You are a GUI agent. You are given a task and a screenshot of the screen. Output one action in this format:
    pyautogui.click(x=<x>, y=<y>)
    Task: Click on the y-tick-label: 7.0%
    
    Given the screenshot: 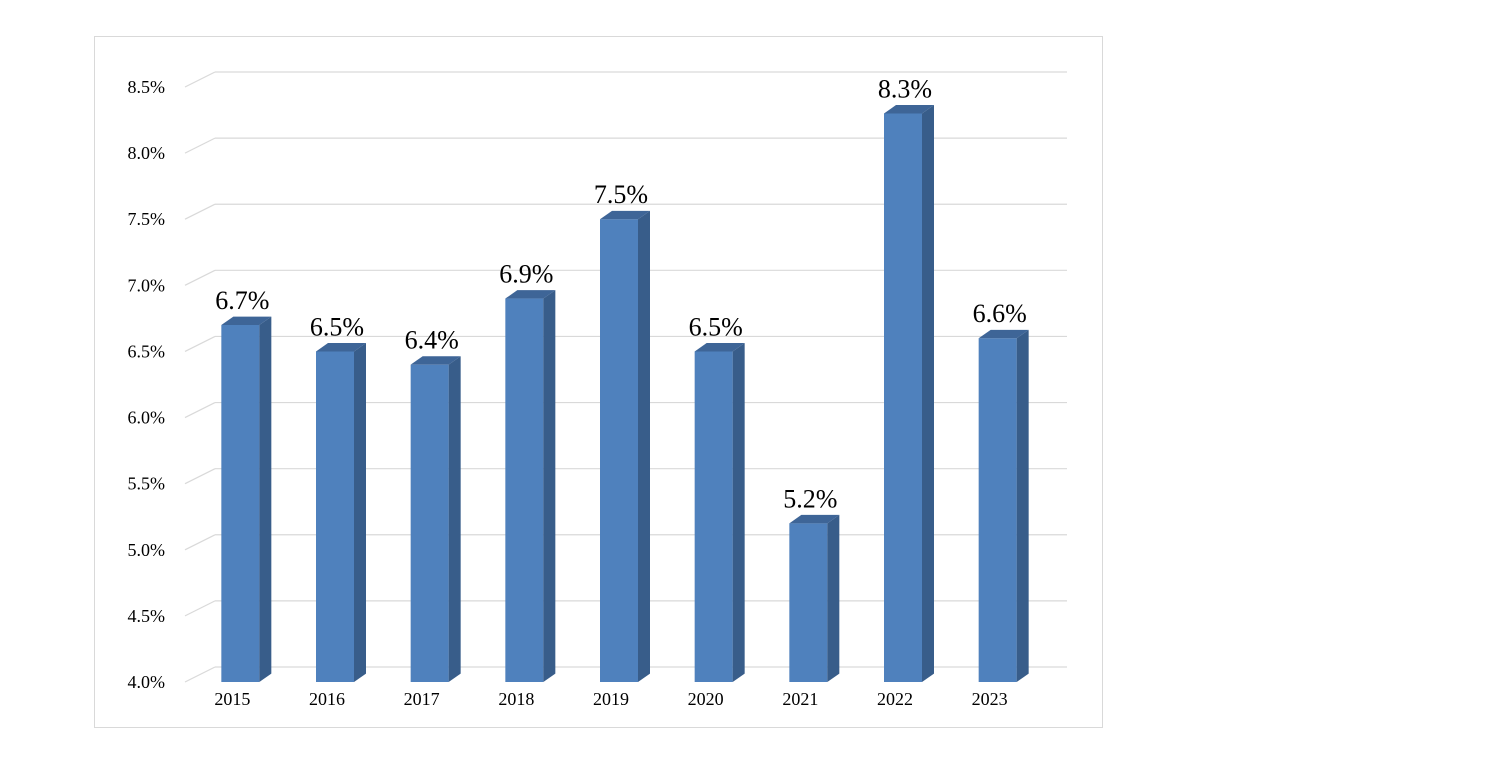 What is the action you would take?
    pyautogui.click(x=147, y=285)
    